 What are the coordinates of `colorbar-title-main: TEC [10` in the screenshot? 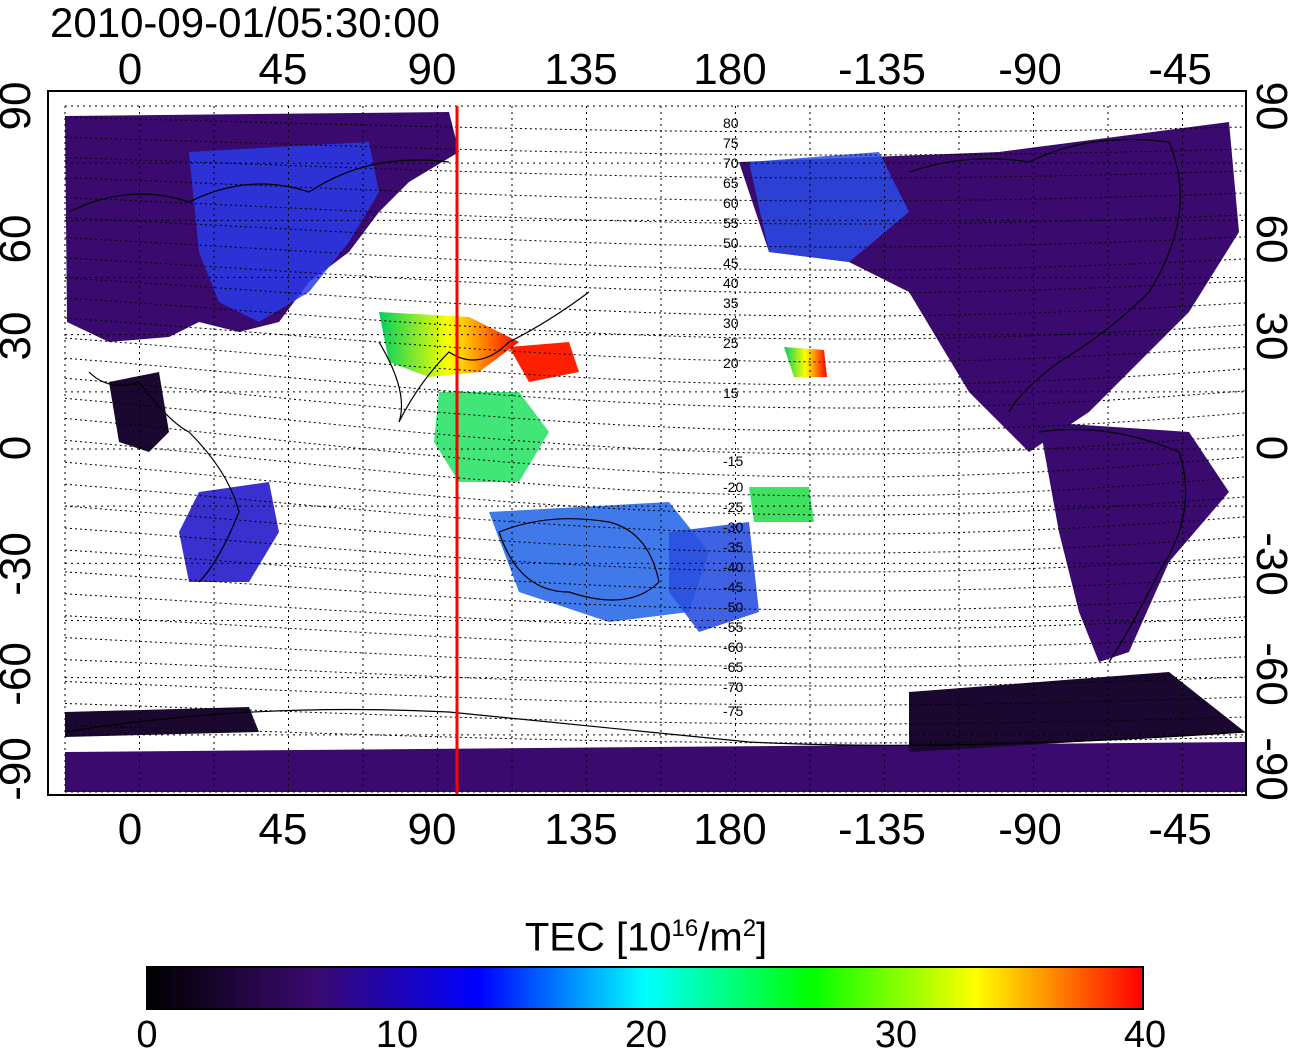 It's located at (598, 937).